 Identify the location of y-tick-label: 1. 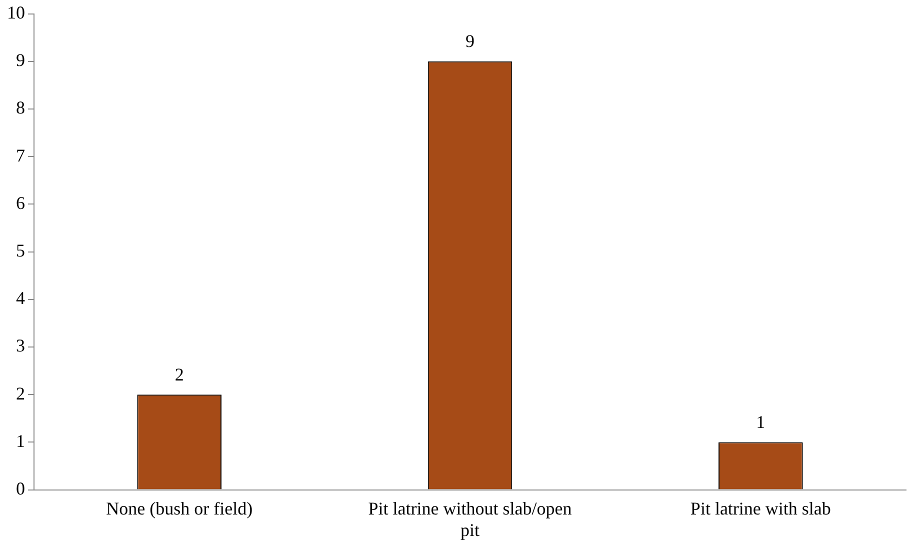
(20, 440).